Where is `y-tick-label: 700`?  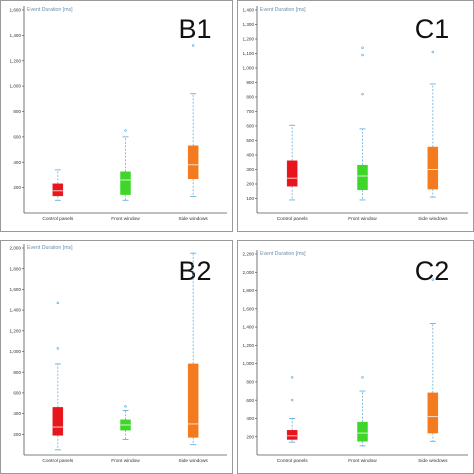
y-tick-label: 700 is located at coordinates (250, 111).